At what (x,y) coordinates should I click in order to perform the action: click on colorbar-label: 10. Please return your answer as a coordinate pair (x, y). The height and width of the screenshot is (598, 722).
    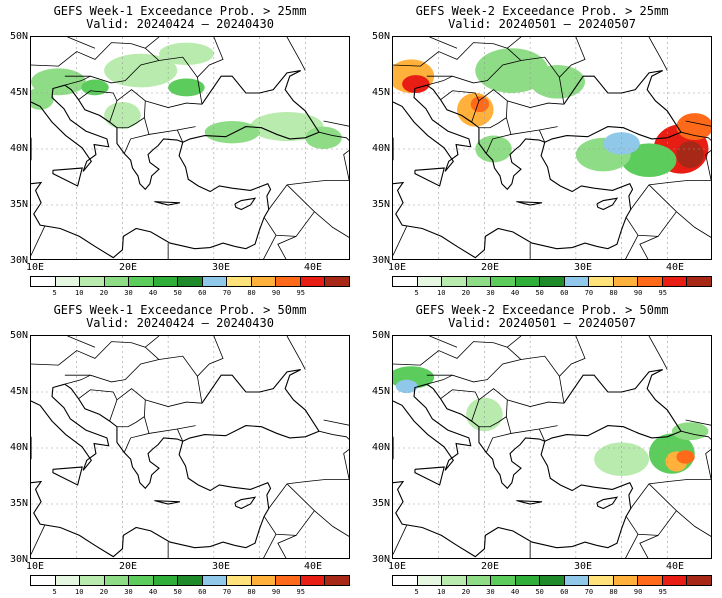
    Looking at the image, I should click on (441, 293).